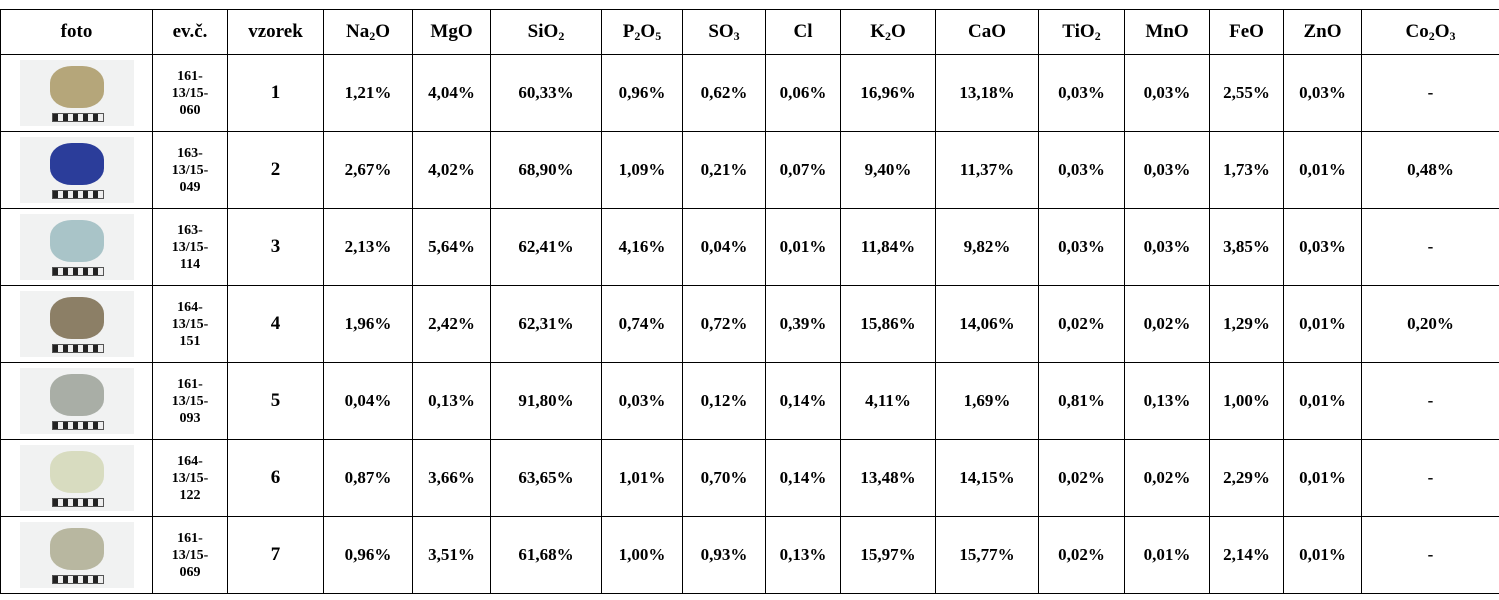 The width and height of the screenshot is (1499, 600). Describe the element at coordinates (724, 401) in the screenshot. I see `value-cell: 0,12%` at that location.